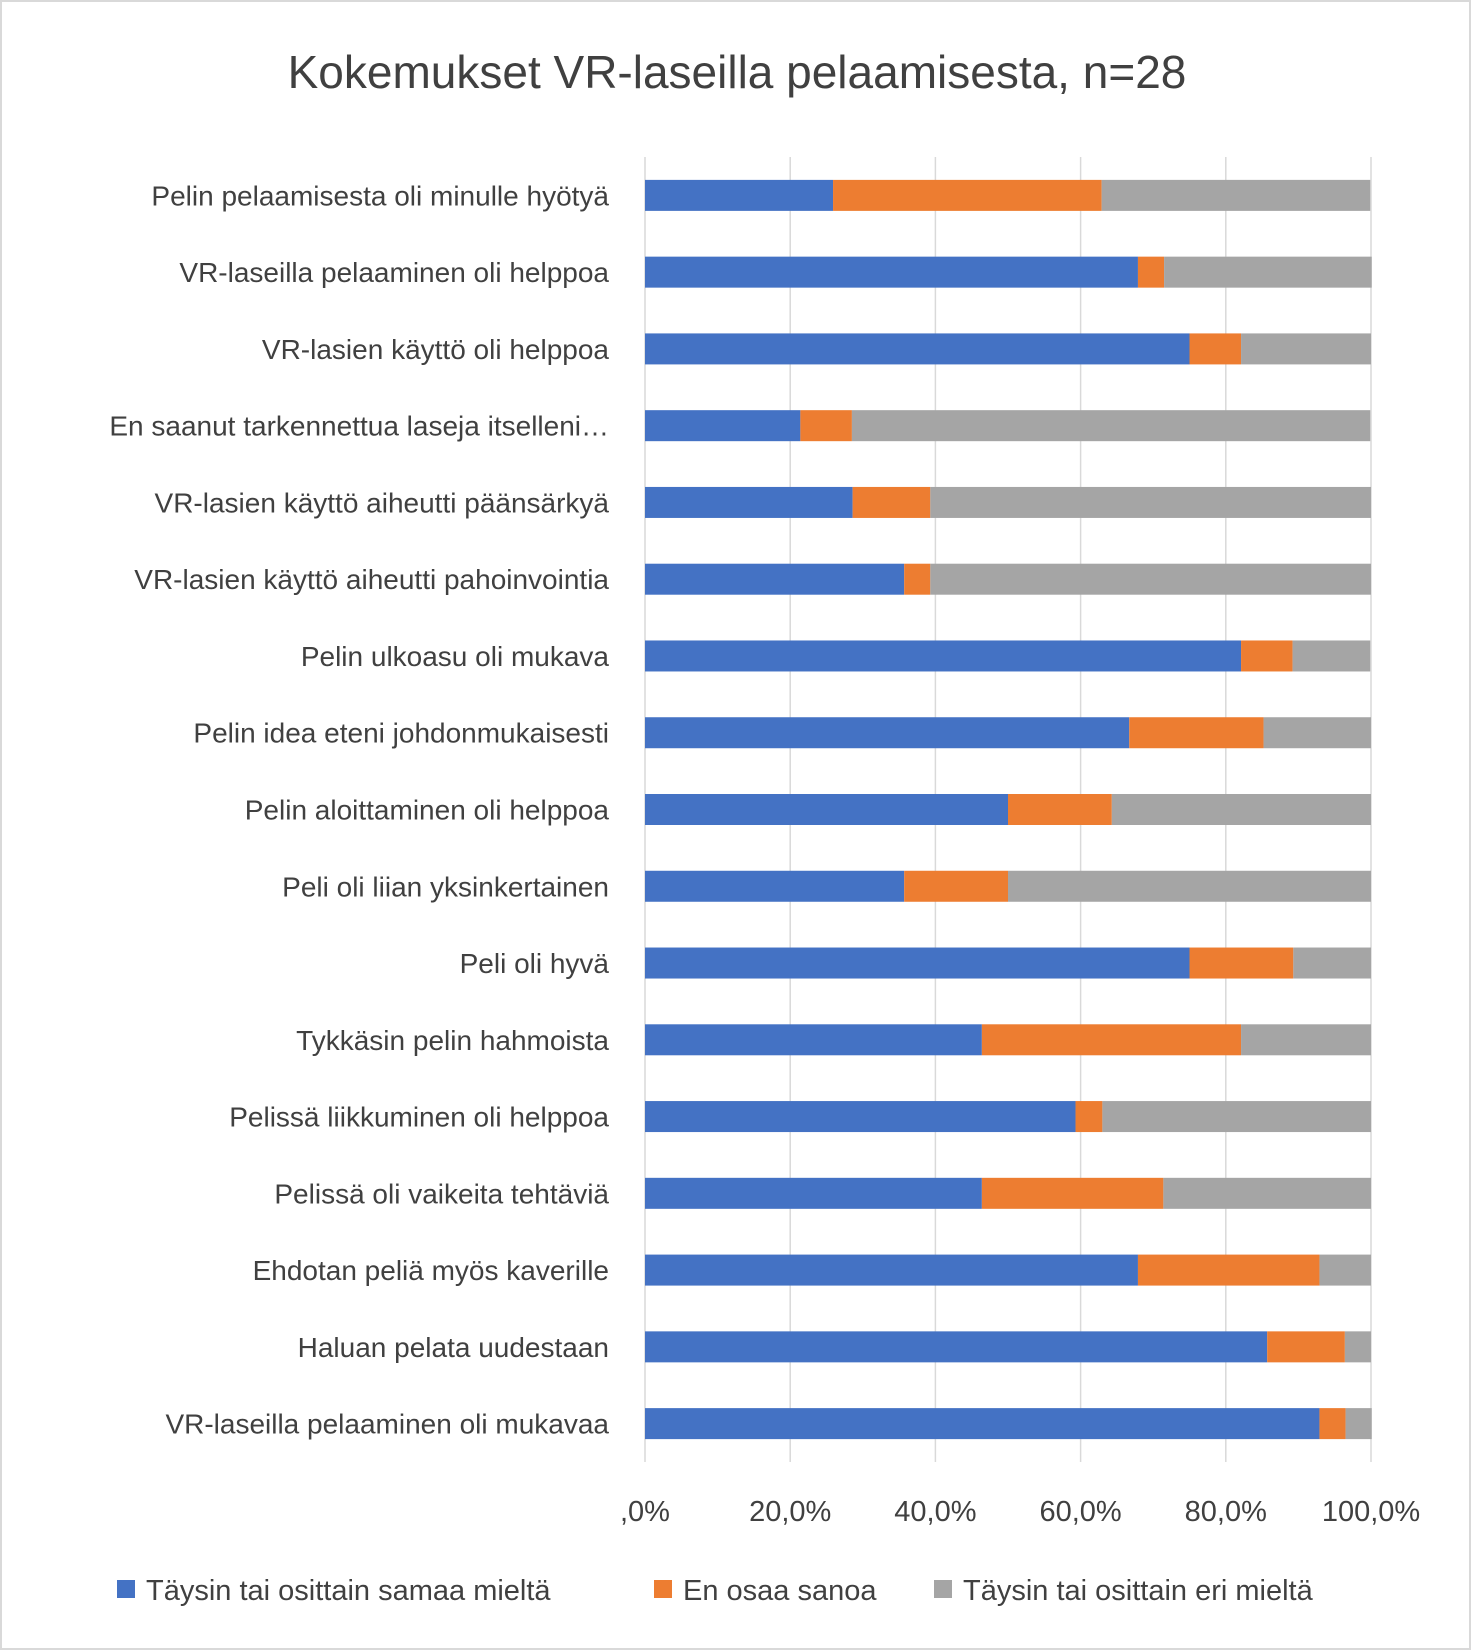  What do you see at coordinates (419, 1117) in the screenshot?
I see `category-label: Pelissä liikkuminen oli helppoa` at bounding box center [419, 1117].